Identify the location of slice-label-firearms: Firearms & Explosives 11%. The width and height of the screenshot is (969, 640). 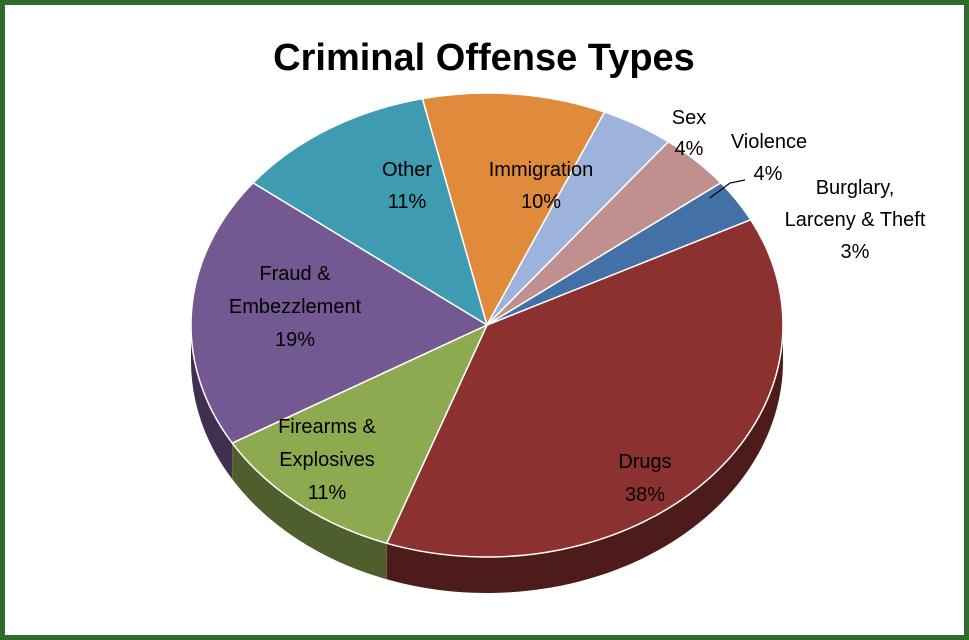
(327, 460).